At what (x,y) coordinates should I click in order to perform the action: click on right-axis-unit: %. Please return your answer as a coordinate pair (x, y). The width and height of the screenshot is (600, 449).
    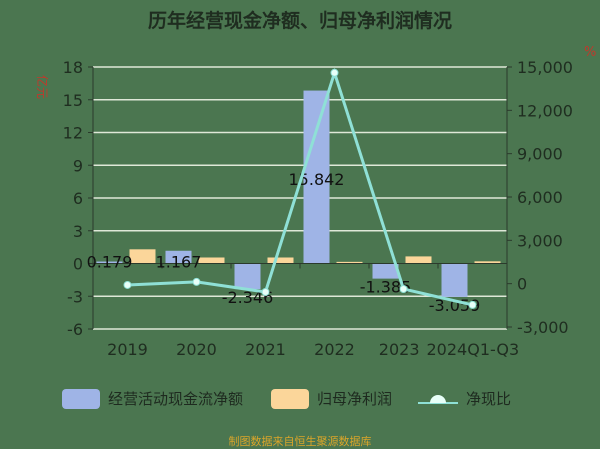
    Looking at the image, I should click on (590, 52).